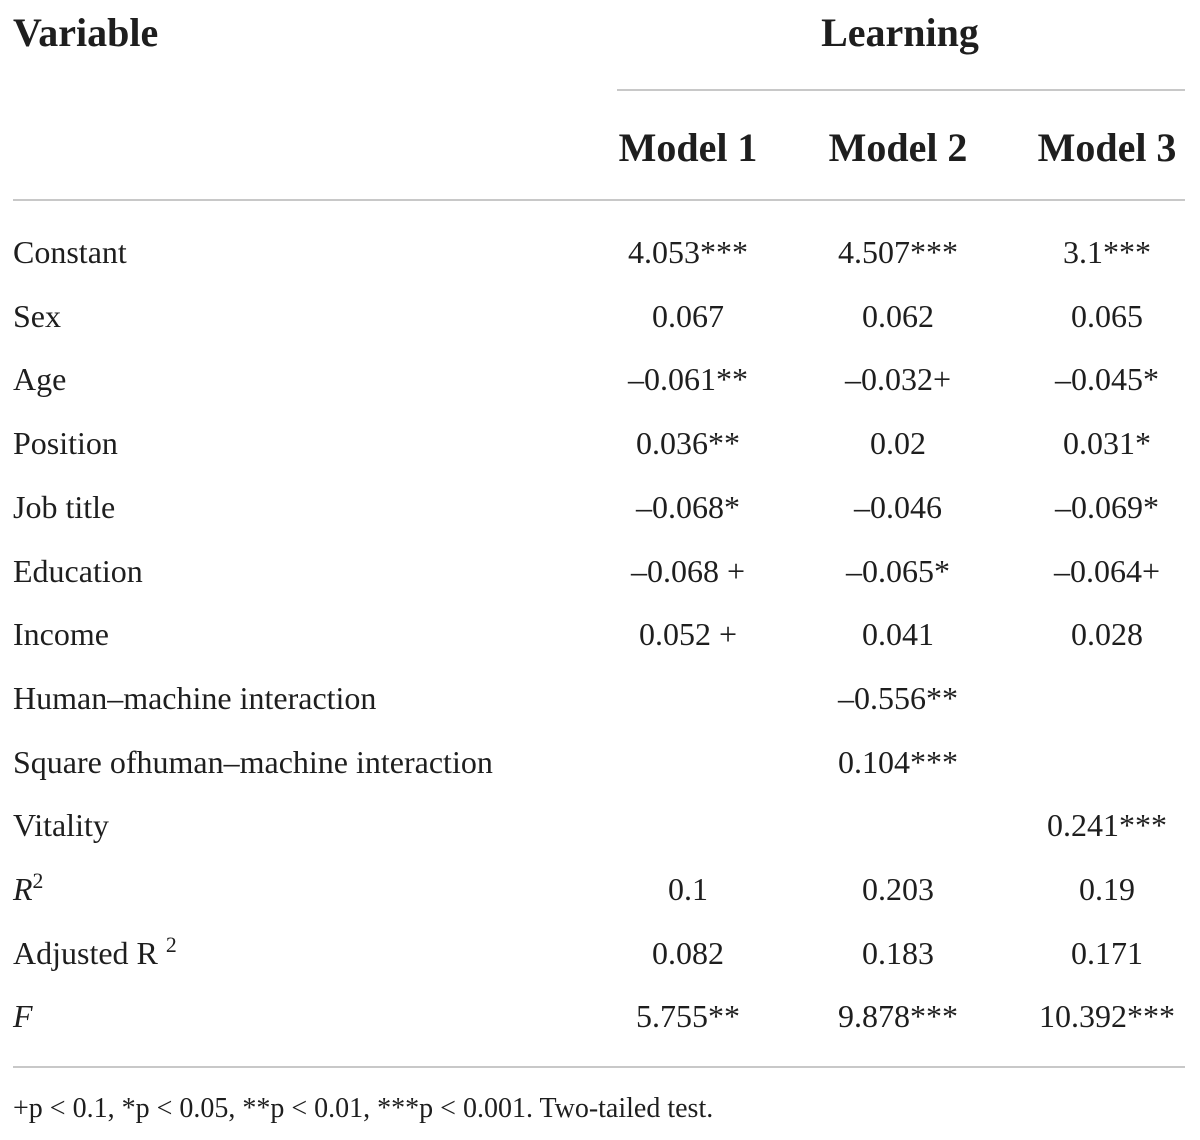 The width and height of the screenshot is (1200, 1140). I want to click on row-label-text: Position, so click(65, 443).